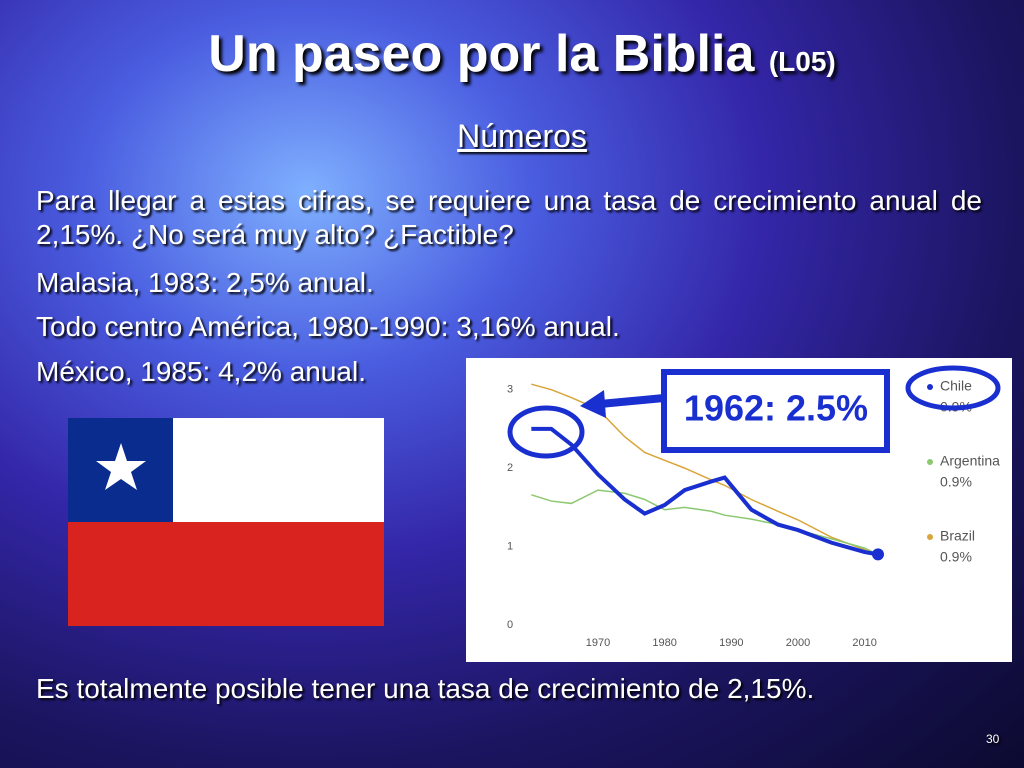  What do you see at coordinates (201, 371) in the screenshot?
I see `paragraph: México, 1985: 4,2% anual.` at bounding box center [201, 371].